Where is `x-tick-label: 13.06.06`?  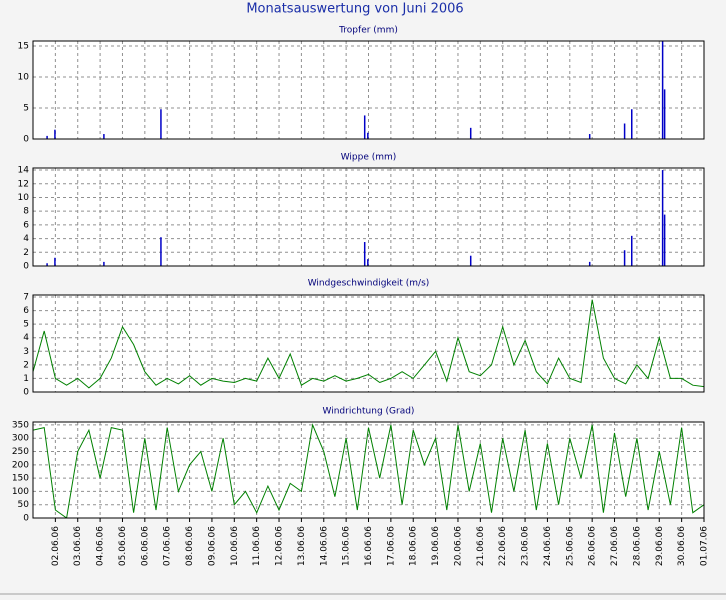 x-tick-label: 13.06.06 is located at coordinates (302, 546).